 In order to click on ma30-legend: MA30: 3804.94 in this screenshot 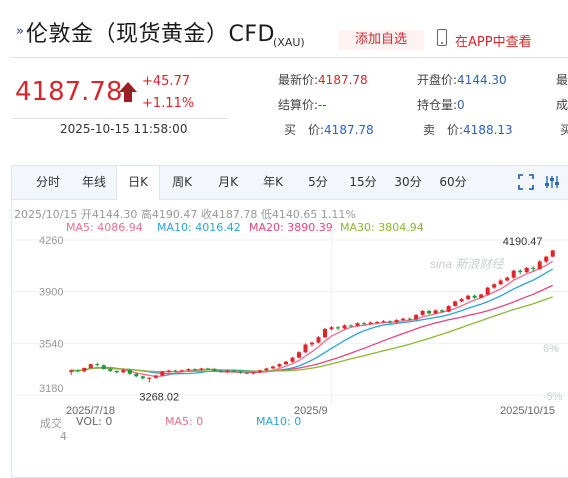, I will do `click(382, 227)`.